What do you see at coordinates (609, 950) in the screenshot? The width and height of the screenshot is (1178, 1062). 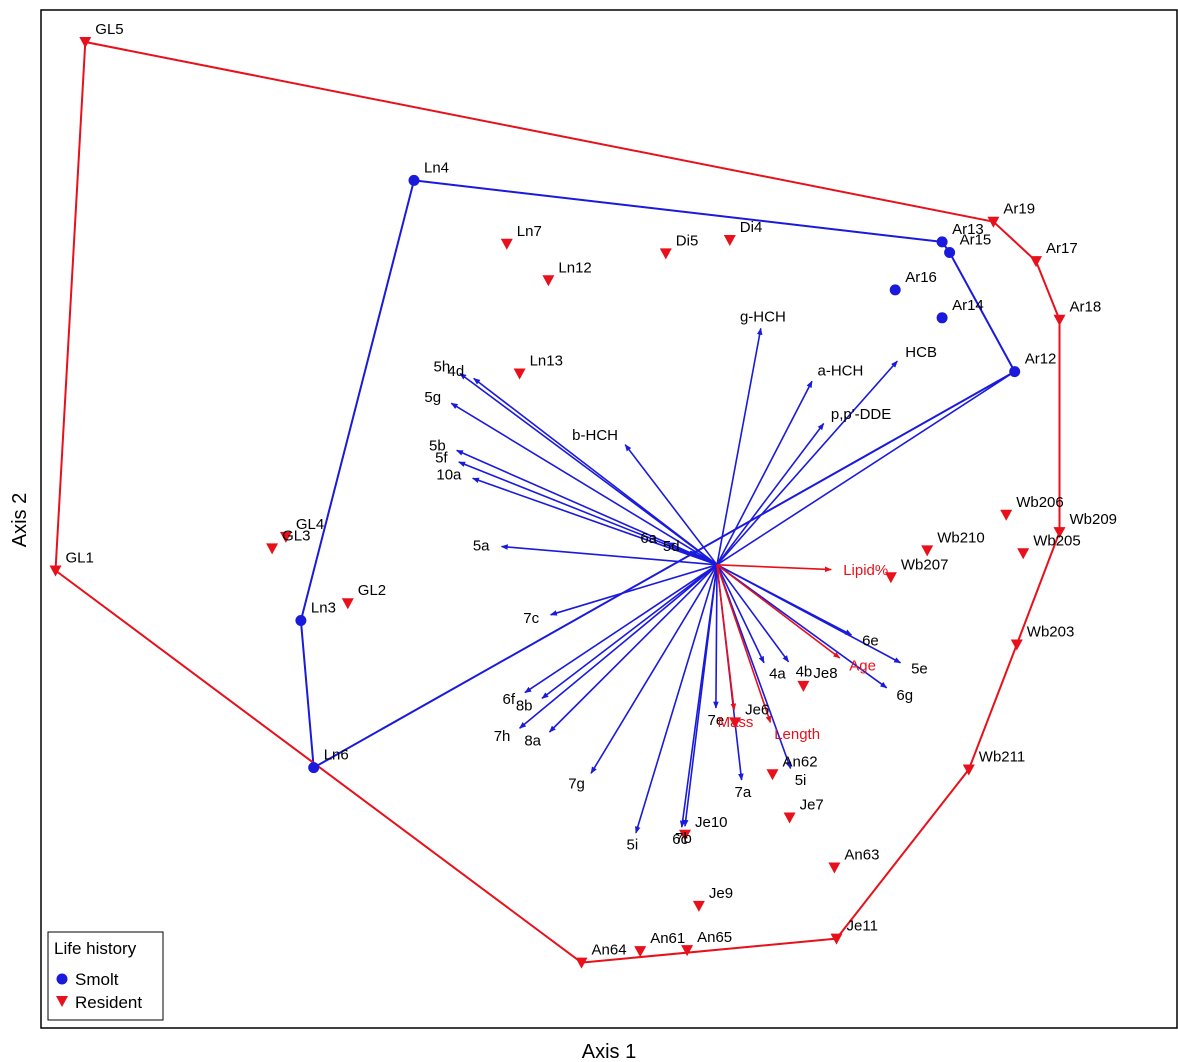 I see `point-label-an64: An64` at bounding box center [609, 950].